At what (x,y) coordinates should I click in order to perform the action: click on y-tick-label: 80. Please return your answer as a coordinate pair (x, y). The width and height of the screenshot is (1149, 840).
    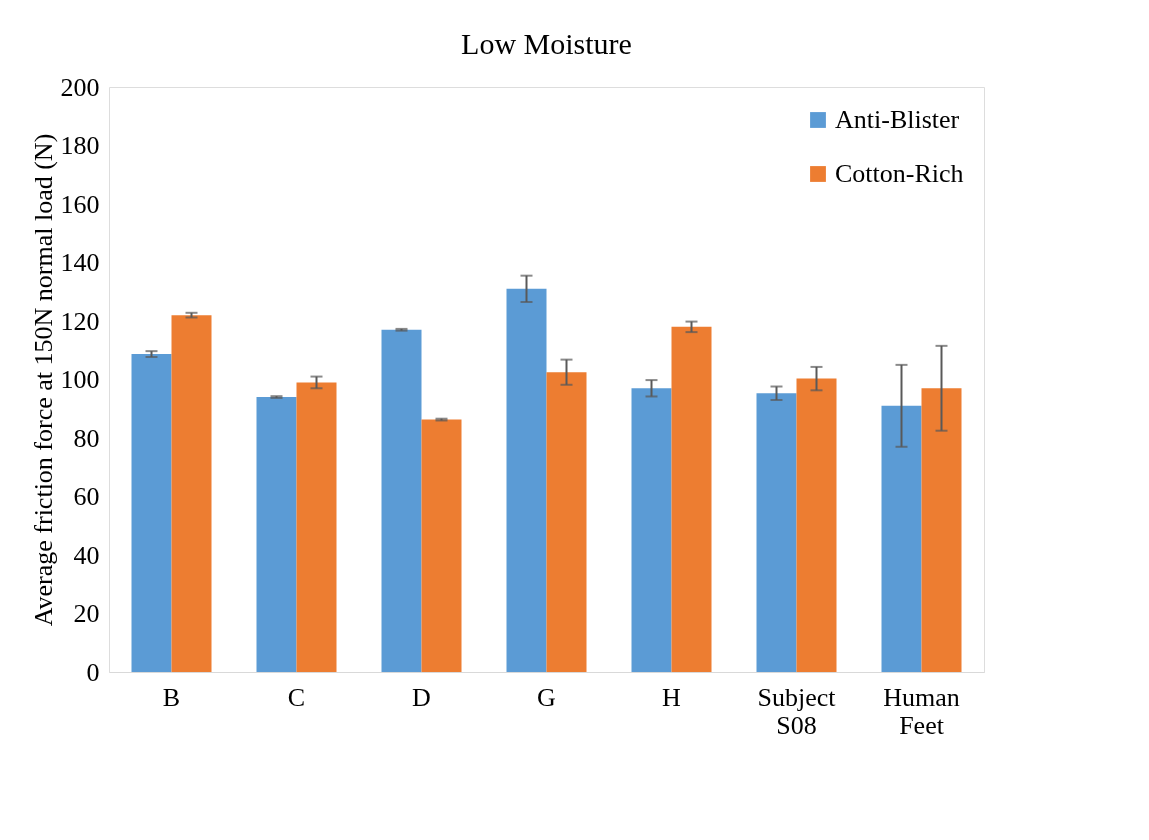
    Looking at the image, I should click on (86, 438).